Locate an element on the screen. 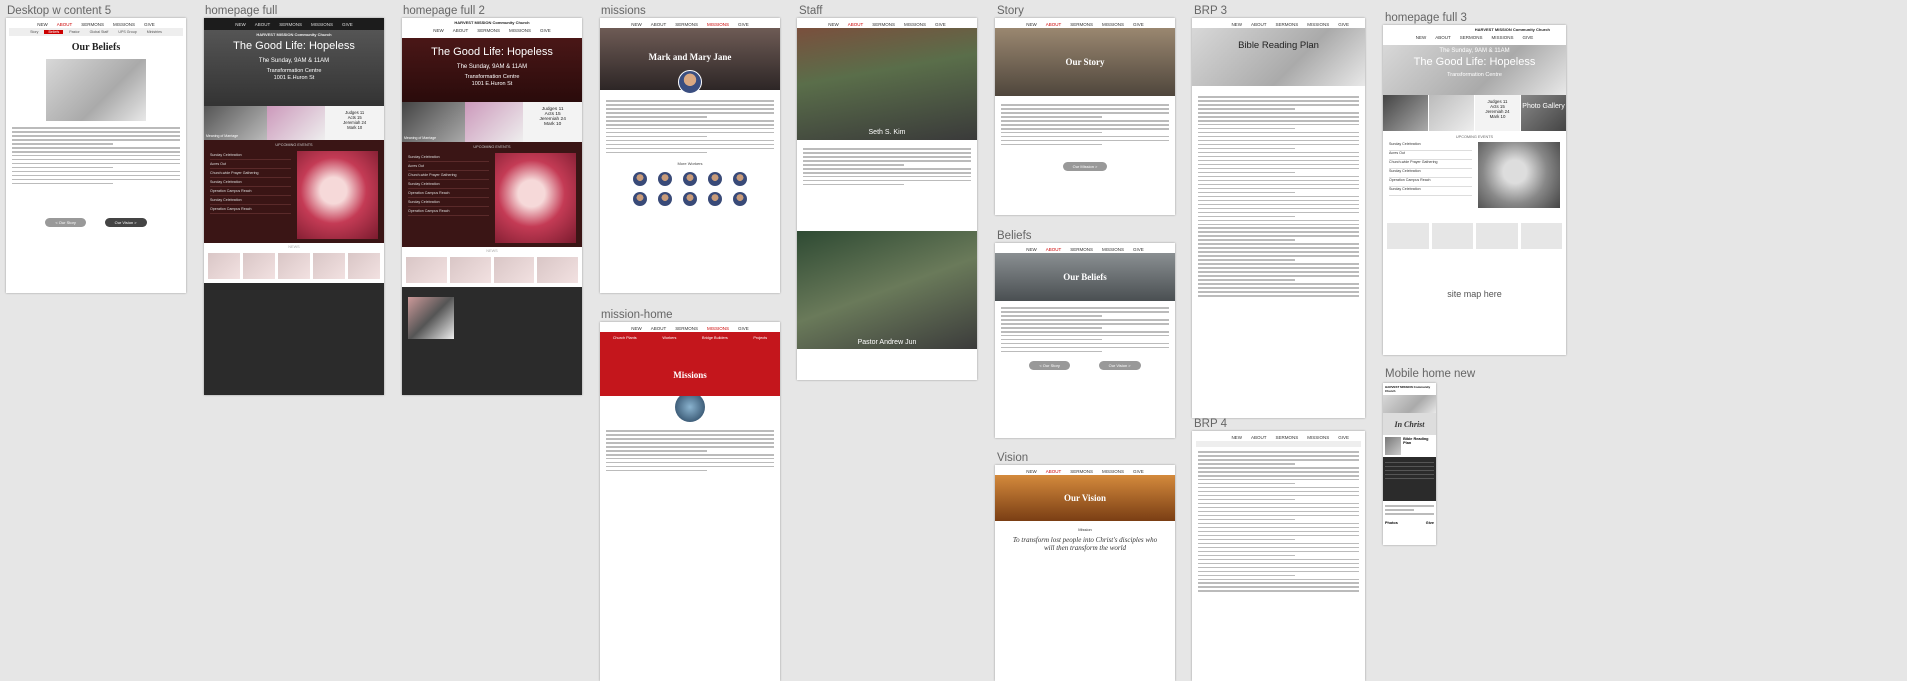  sub-tab: Global Staff is located at coordinates (99, 32).